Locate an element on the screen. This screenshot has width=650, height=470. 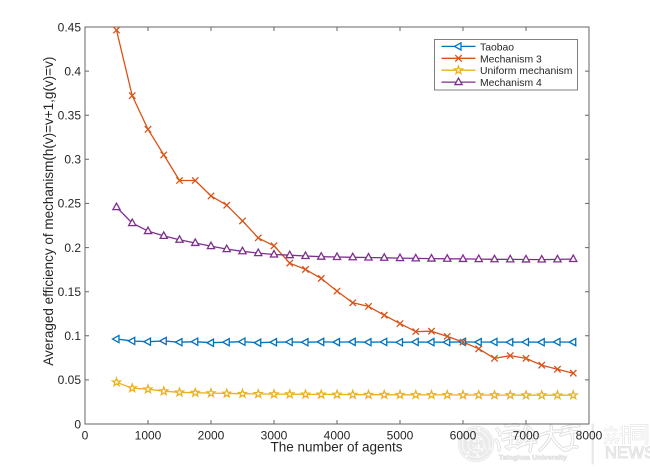
svg-text: Tsinghua University is located at coordinates (533, 458).